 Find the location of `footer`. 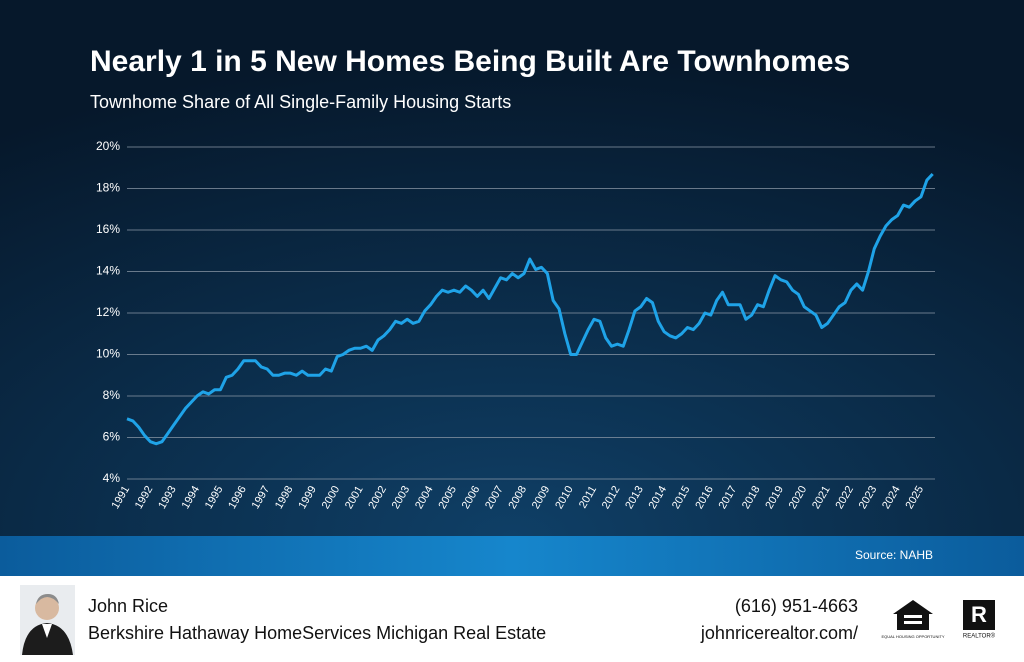

footer is located at coordinates (512, 619).